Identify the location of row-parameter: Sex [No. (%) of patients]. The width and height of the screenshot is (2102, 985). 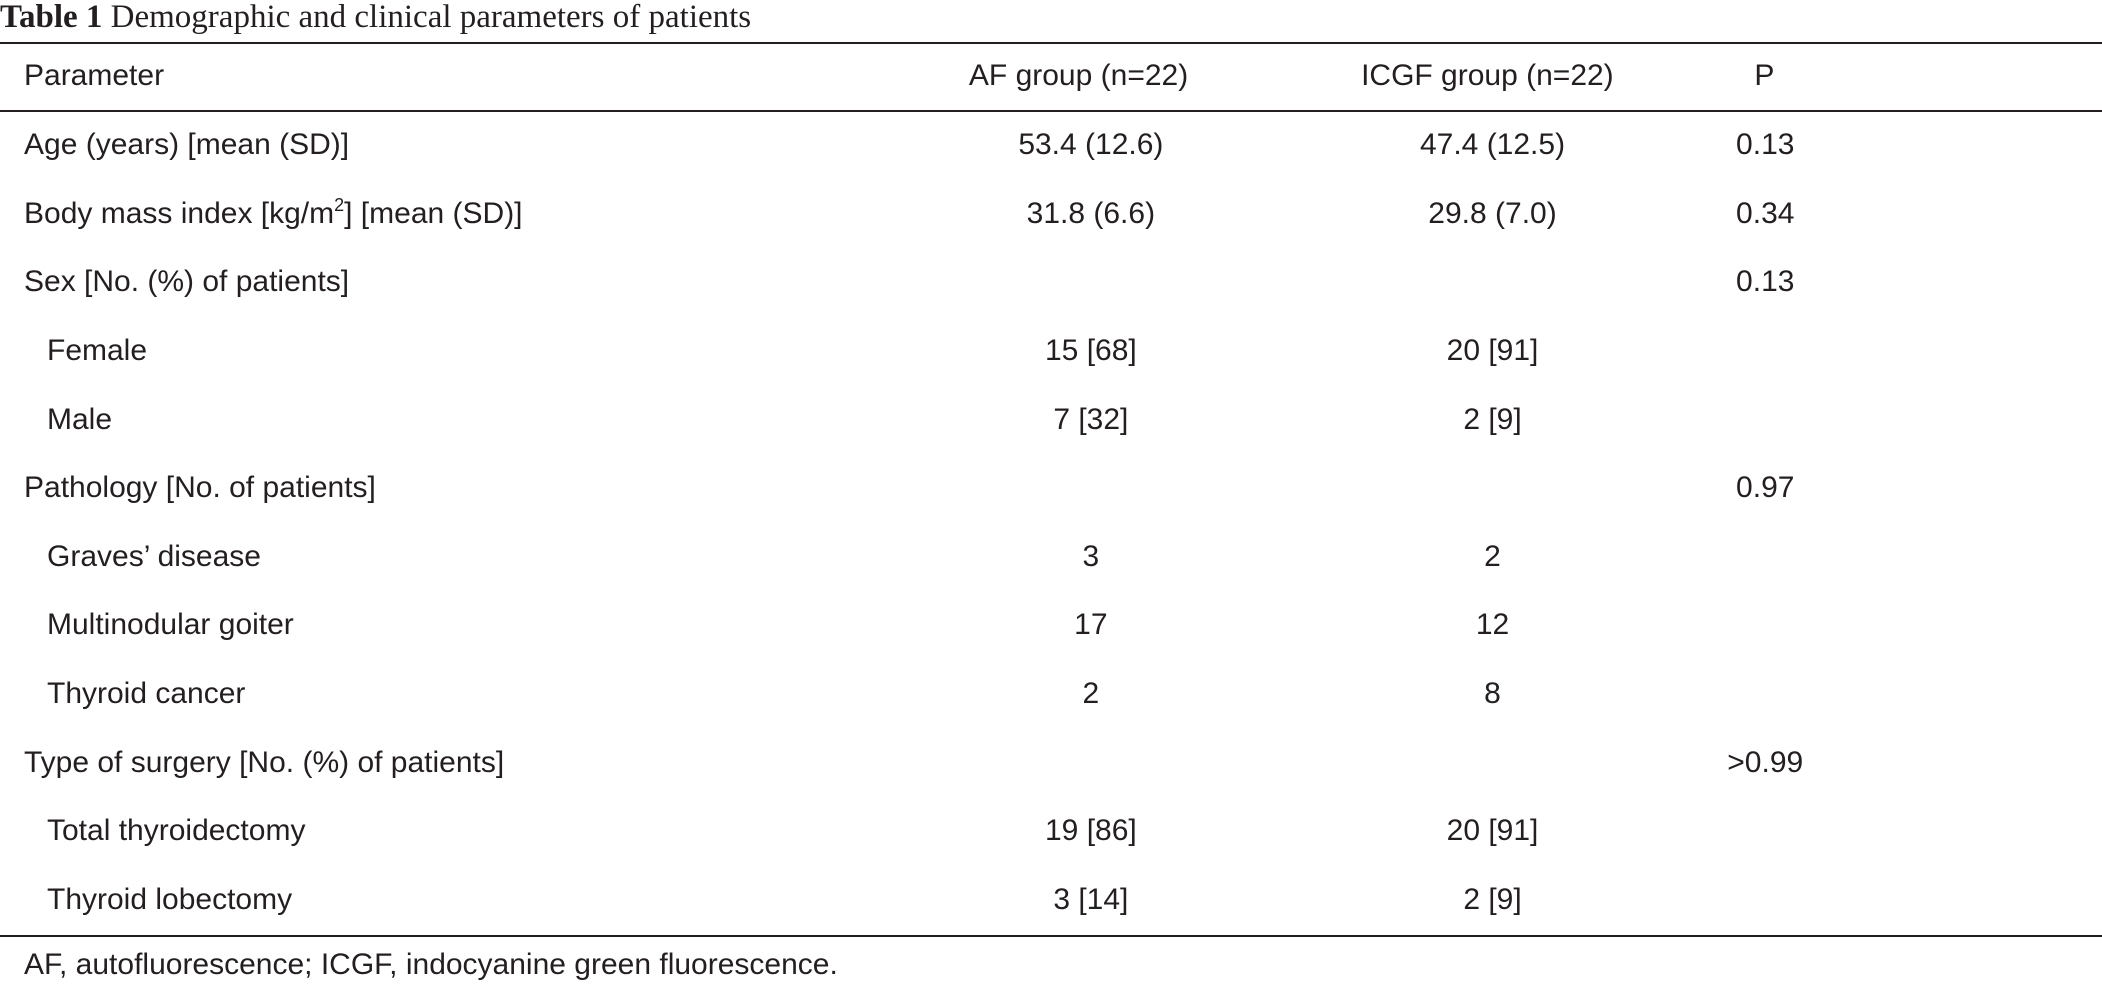
(187, 282).